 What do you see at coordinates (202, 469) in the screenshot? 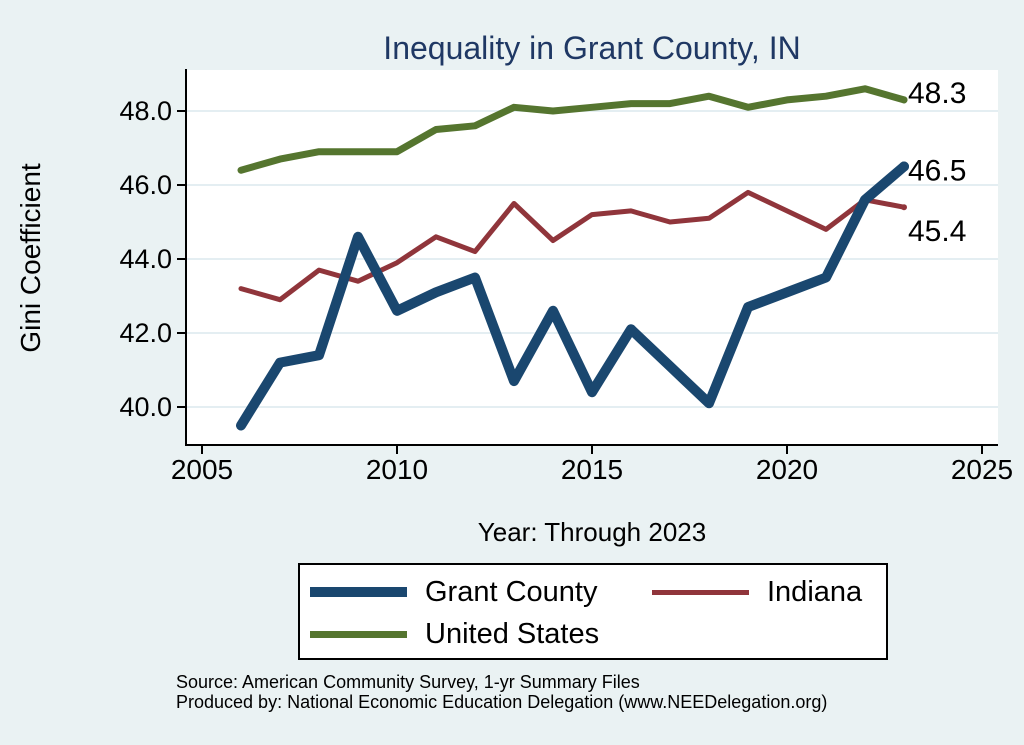
I see `x-tick-label: 2005` at bounding box center [202, 469].